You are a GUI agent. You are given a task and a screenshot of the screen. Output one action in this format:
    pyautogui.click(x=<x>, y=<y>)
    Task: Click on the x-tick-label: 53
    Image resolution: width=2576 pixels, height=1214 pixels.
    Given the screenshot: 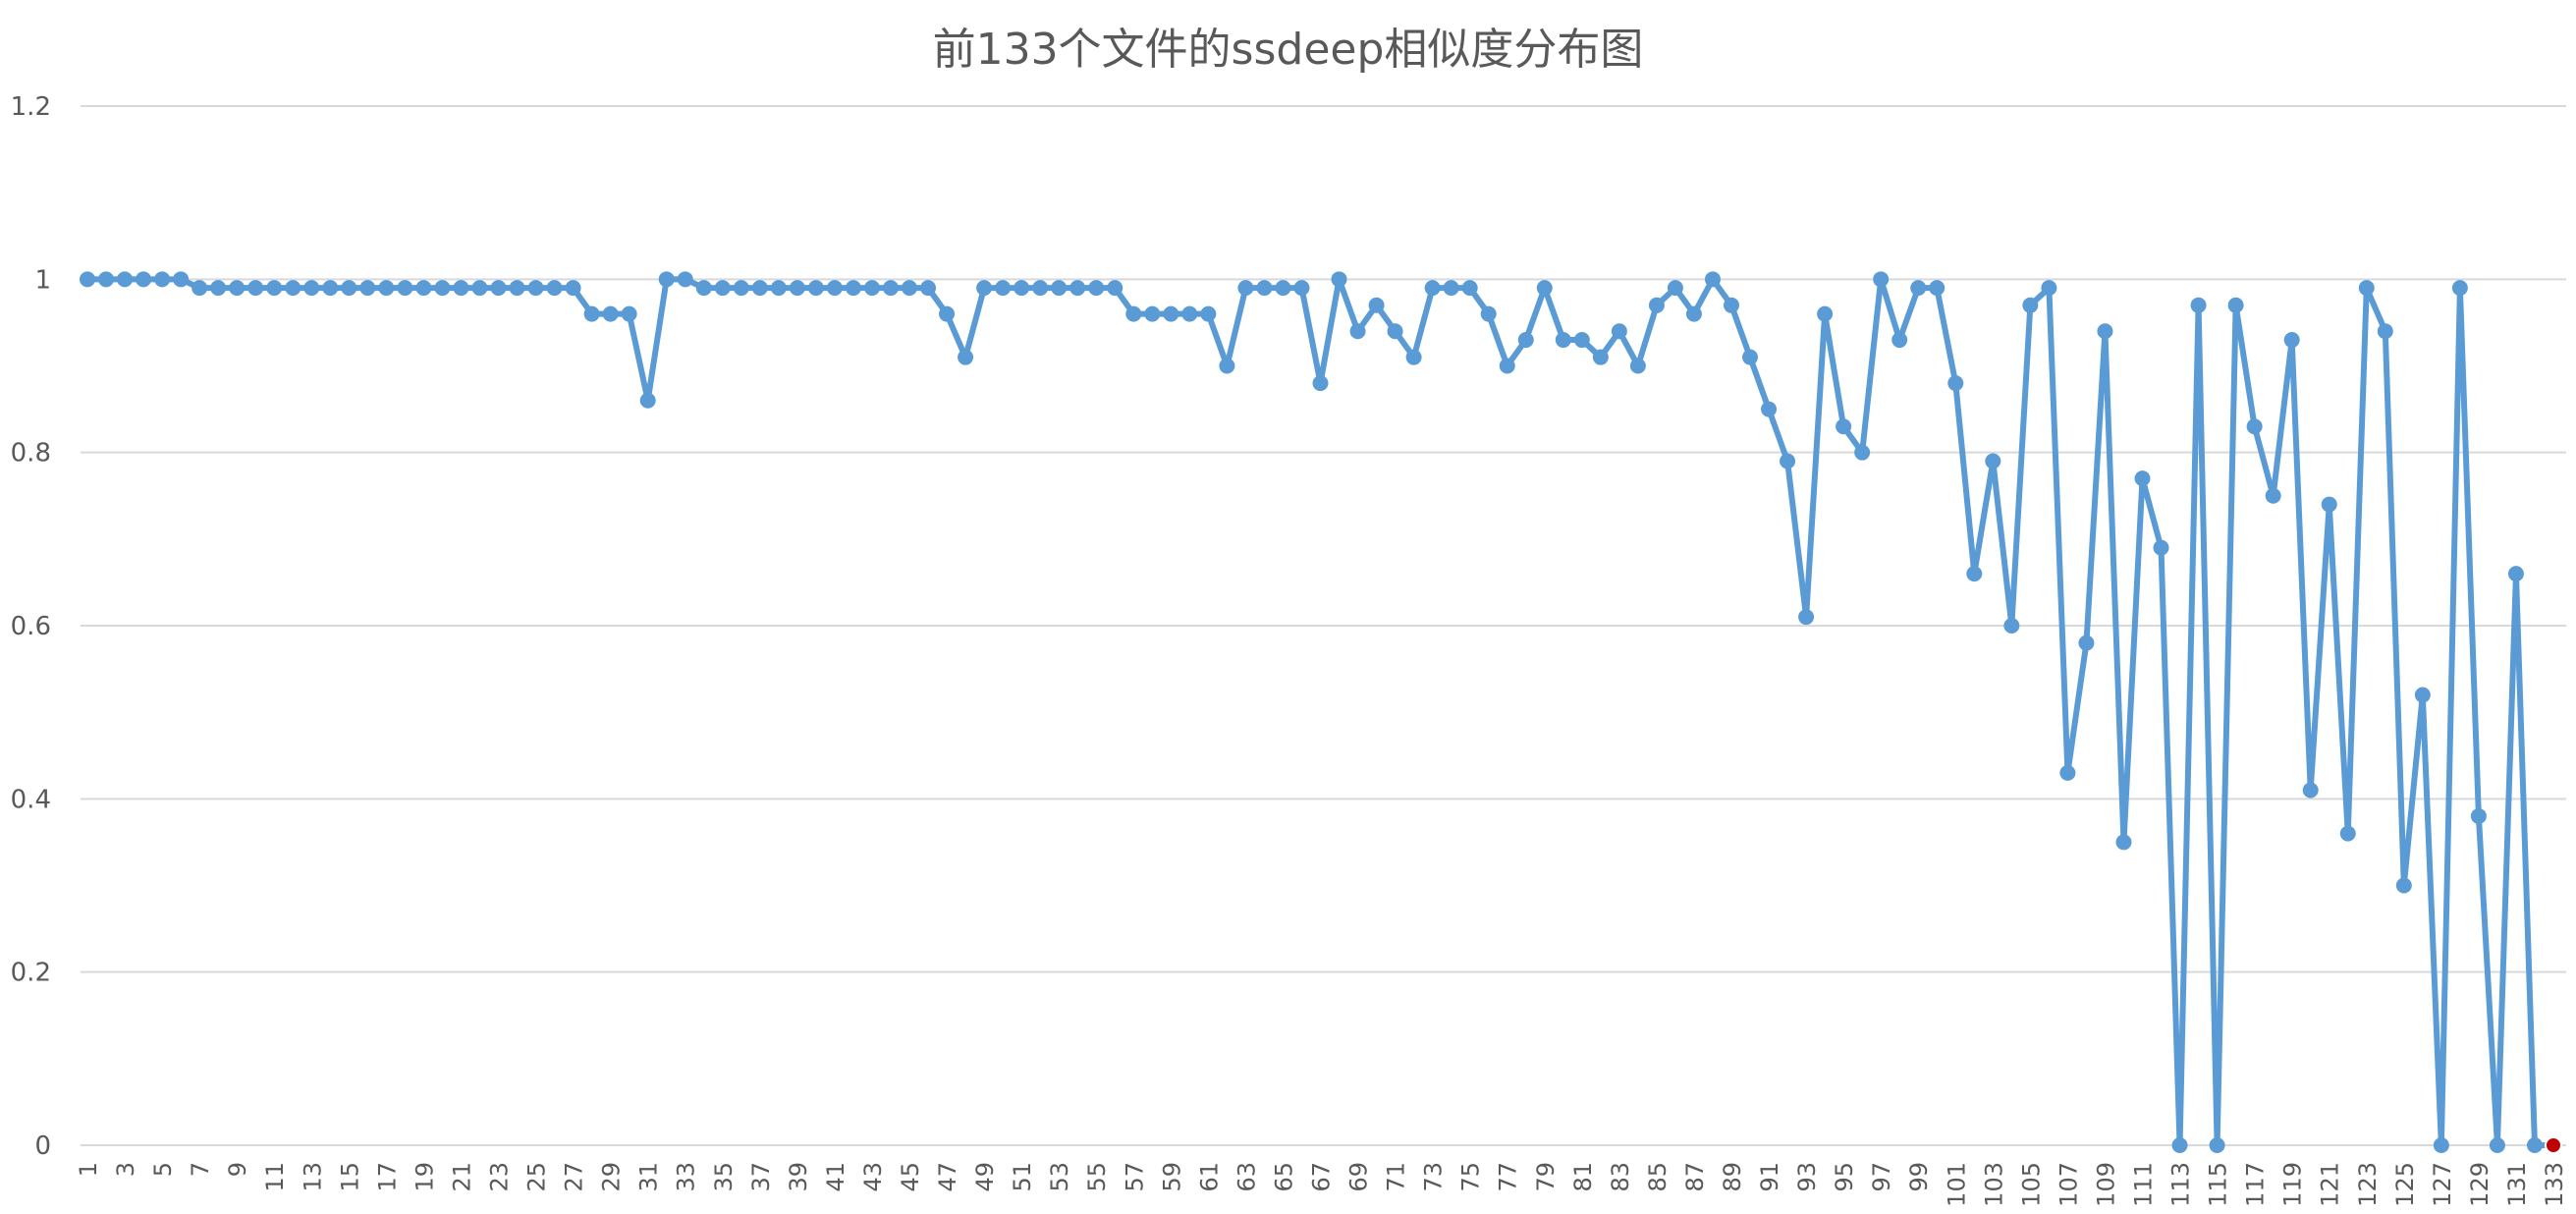 What is the action you would take?
    pyautogui.click(x=1060, y=1177)
    